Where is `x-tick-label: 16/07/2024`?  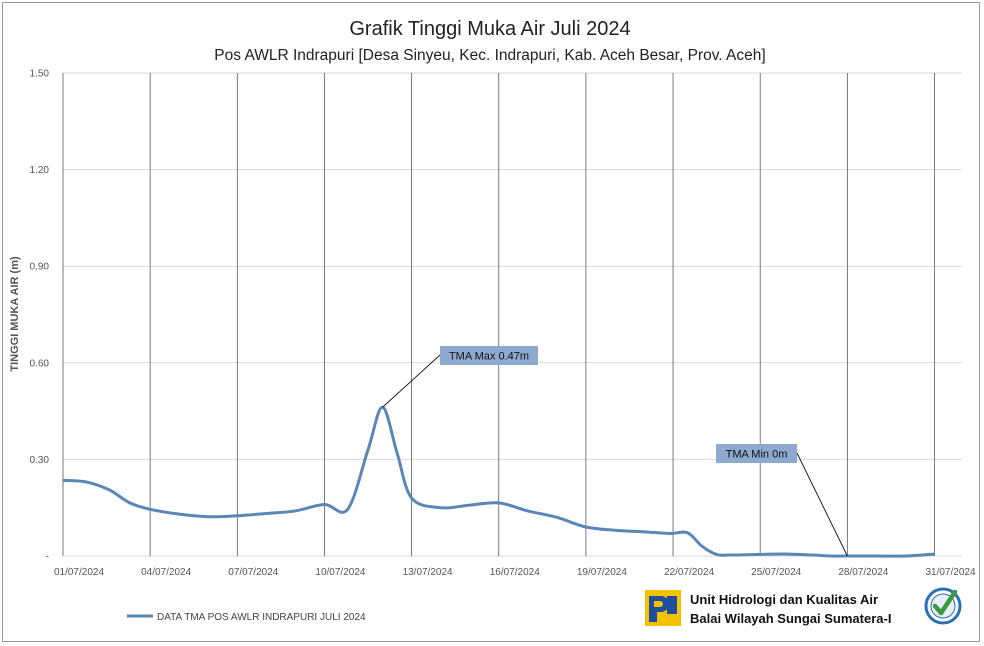
x-tick-label: 16/07/2024 is located at coordinates (515, 572).